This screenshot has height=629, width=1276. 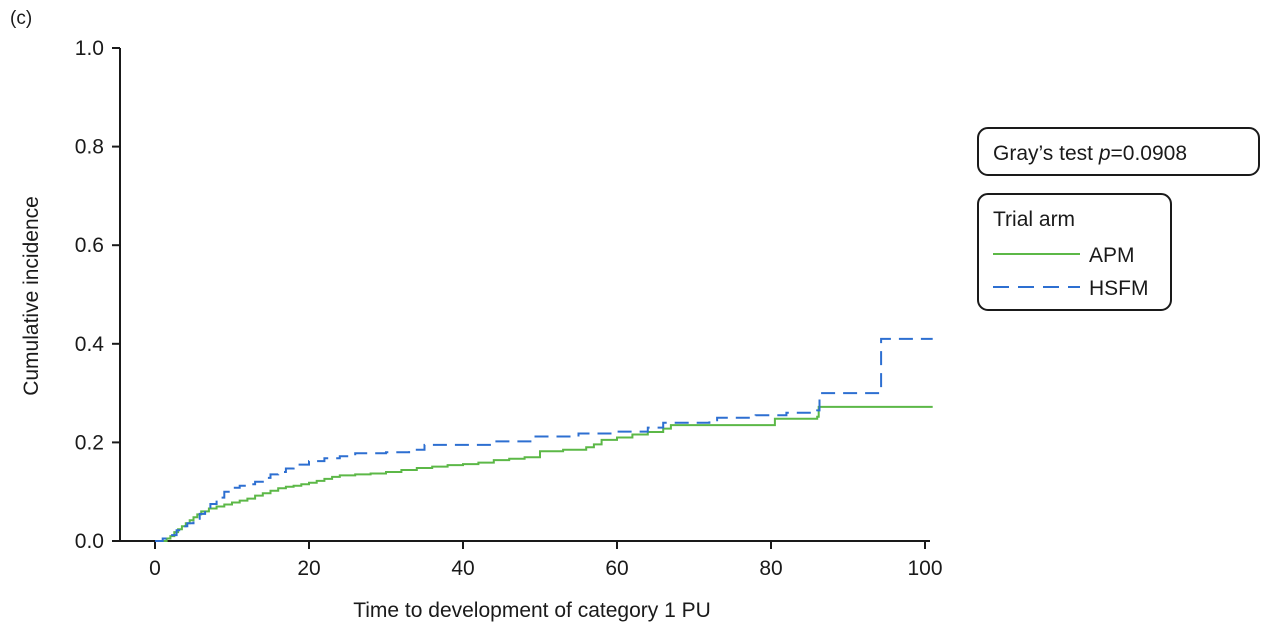 I want to click on y-ticks: 0.0 0.2 0.4 0.6 0.8 1.0, so click(x=97, y=295).